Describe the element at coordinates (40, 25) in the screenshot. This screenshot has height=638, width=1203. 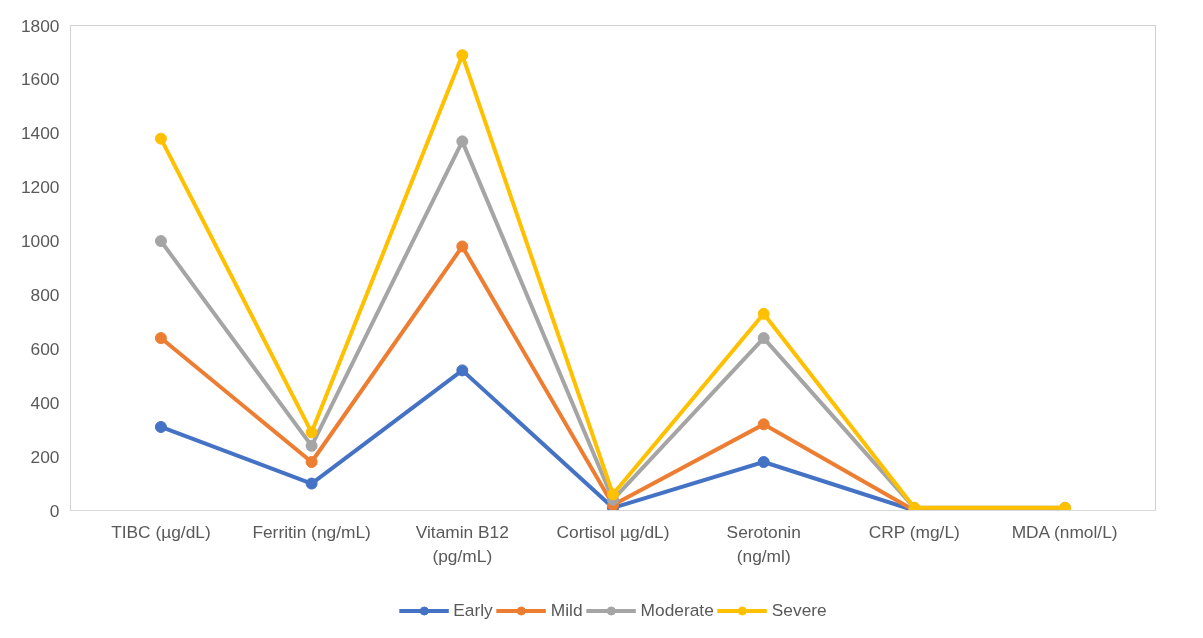
I see `y-tick-label: 1800` at that location.